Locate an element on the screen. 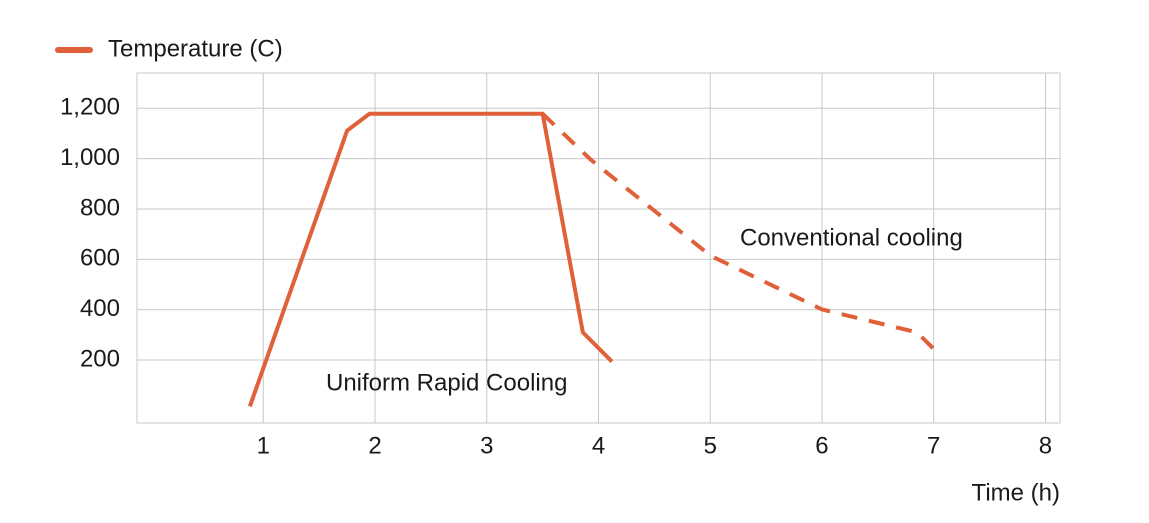 The image size is (1149, 523). y-tick-label: 1,000 is located at coordinates (90, 157).